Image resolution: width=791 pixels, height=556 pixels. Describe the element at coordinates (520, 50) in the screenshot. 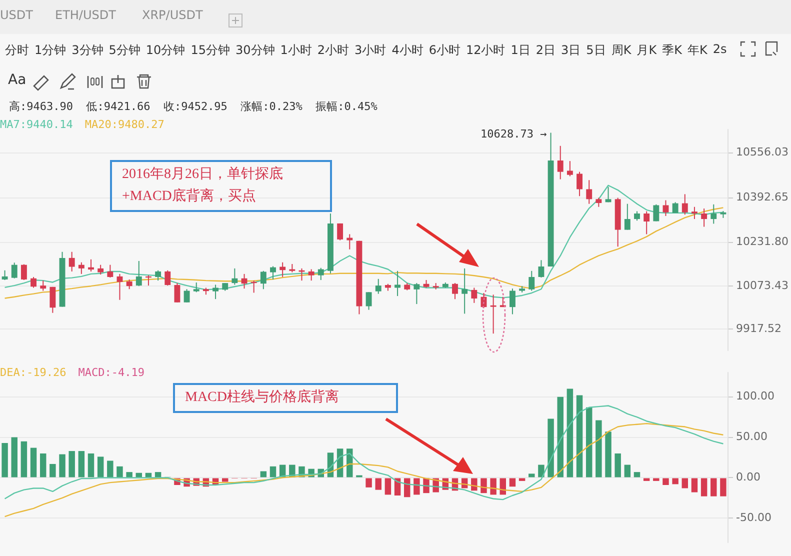

I see `text: 1日` at that location.